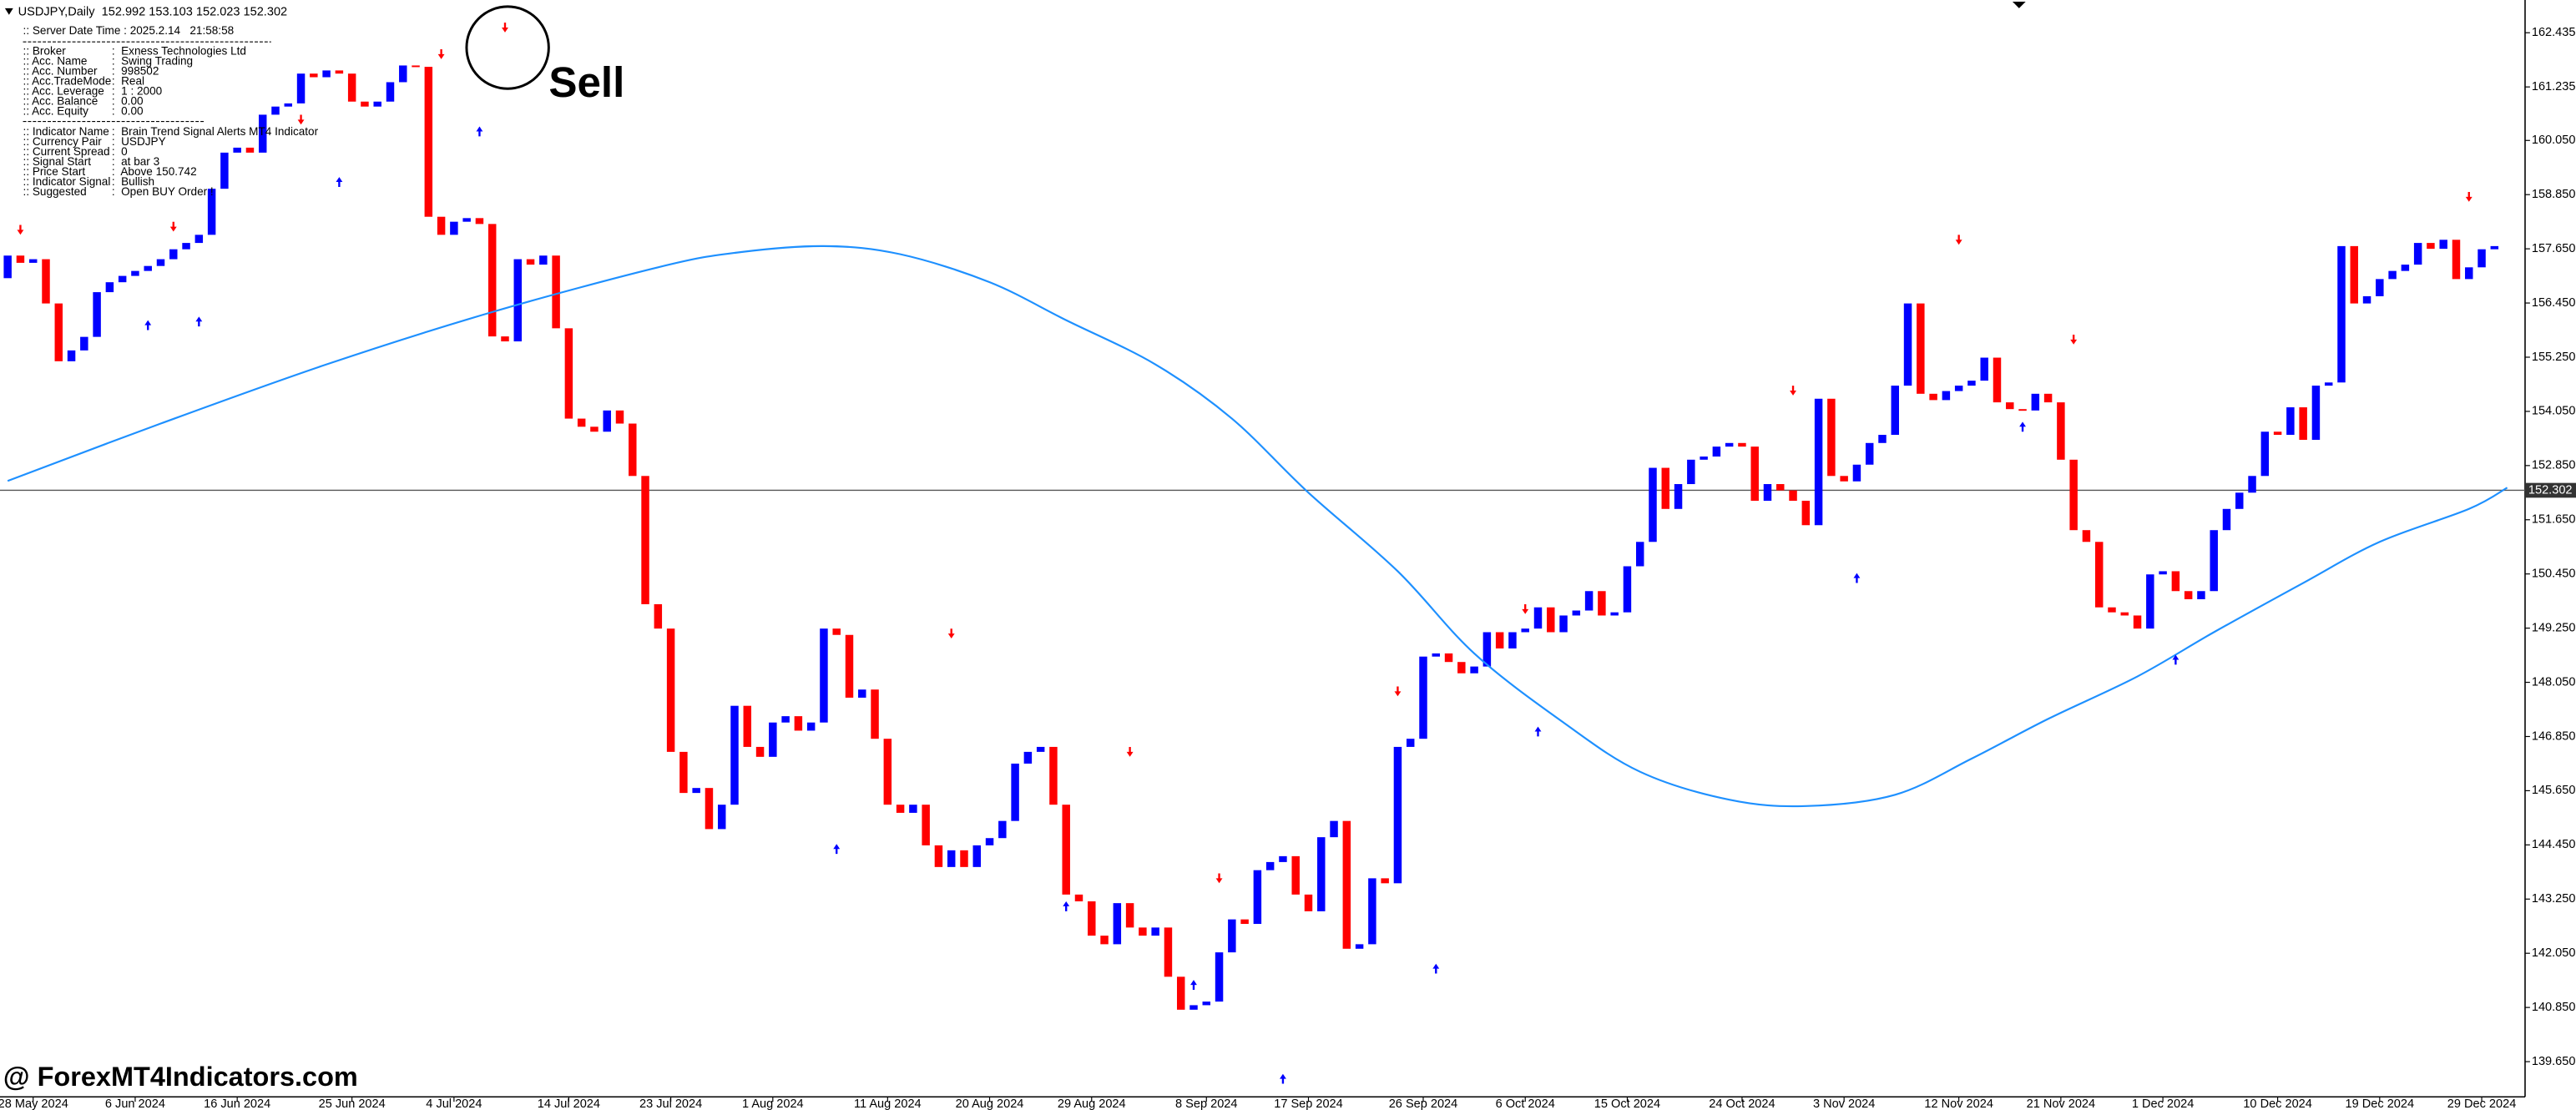 The width and height of the screenshot is (2576, 1110). What do you see at coordinates (54, 171) in the screenshot?
I see `panel-label: :: Price Start` at bounding box center [54, 171].